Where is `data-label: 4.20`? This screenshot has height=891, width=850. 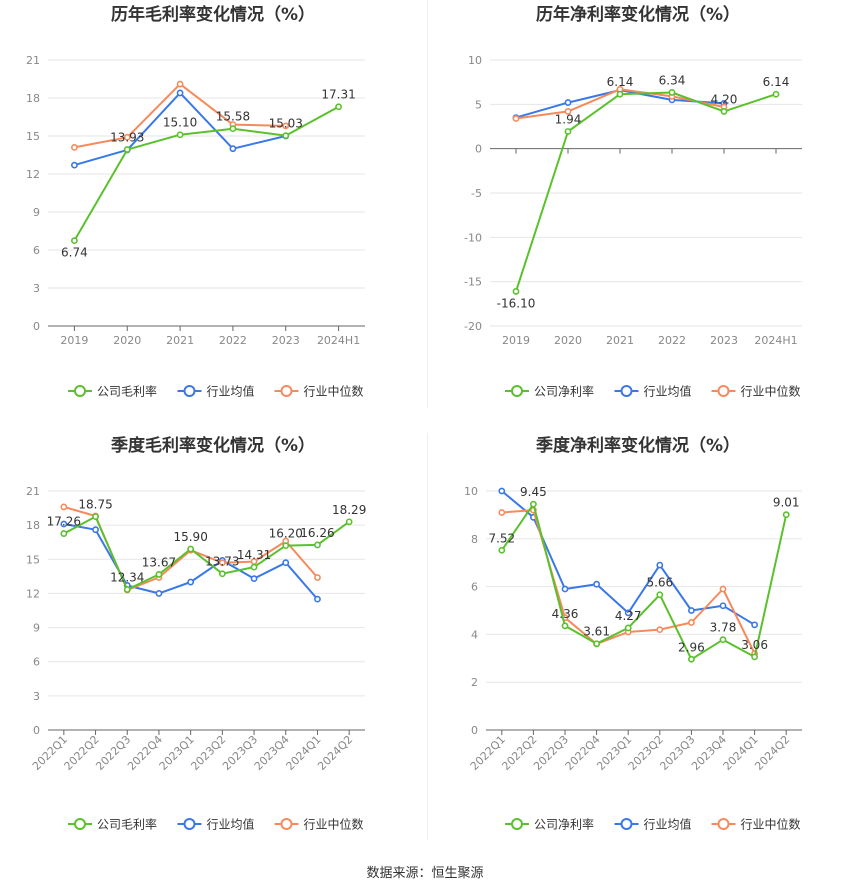 data-label: 4.20 is located at coordinates (724, 99).